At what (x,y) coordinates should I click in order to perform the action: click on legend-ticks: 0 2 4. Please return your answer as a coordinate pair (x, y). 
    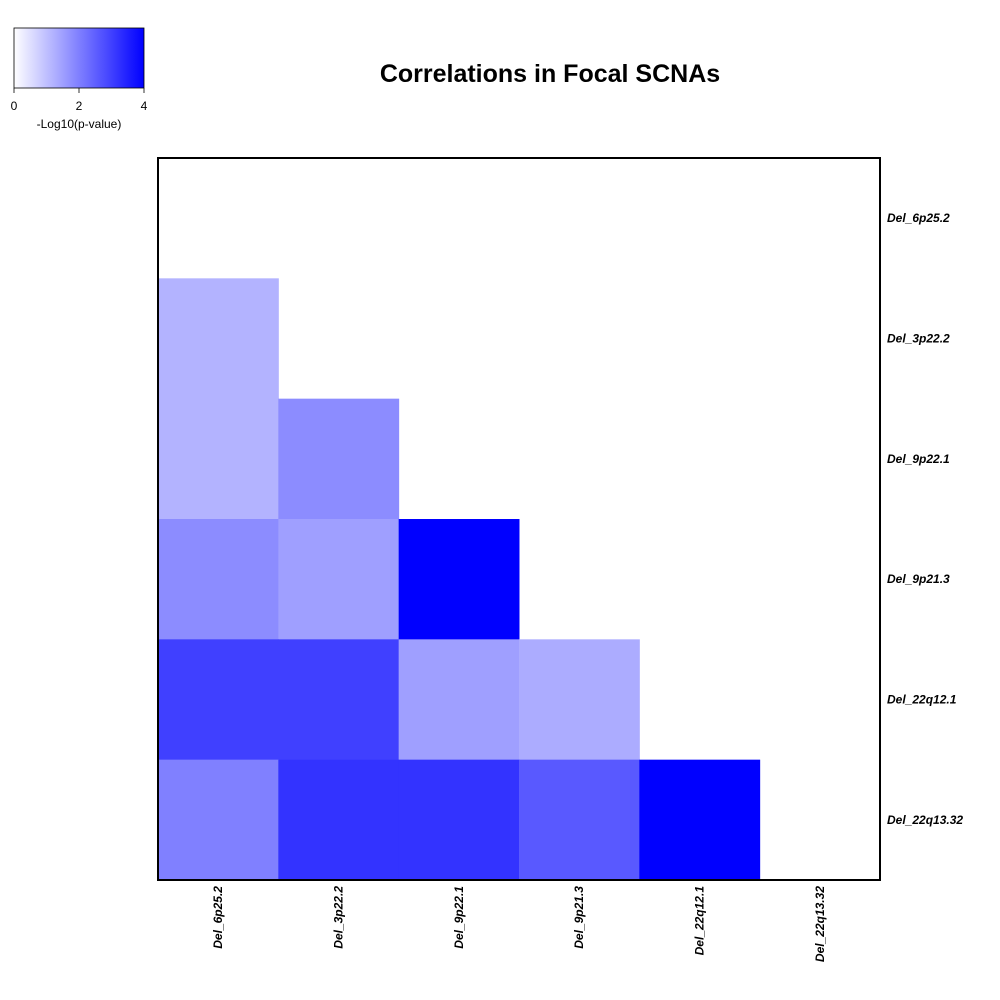
    Looking at the image, I should click on (79, 100).